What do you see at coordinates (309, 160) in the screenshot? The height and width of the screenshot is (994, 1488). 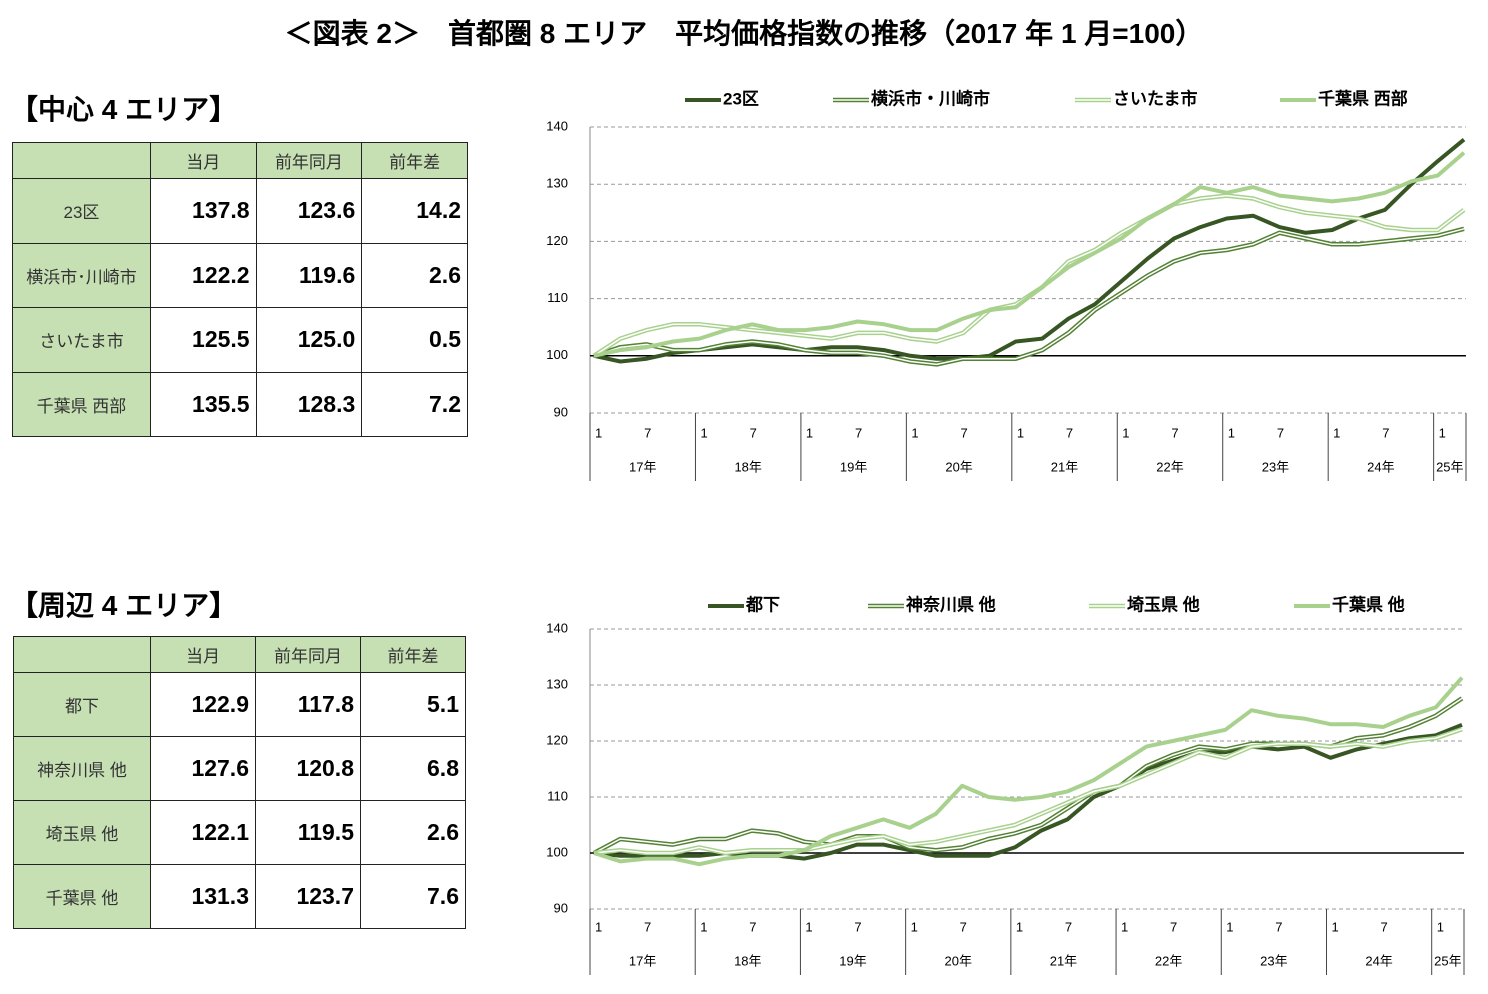 I see `header-cell: 前年同月` at bounding box center [309, 160].